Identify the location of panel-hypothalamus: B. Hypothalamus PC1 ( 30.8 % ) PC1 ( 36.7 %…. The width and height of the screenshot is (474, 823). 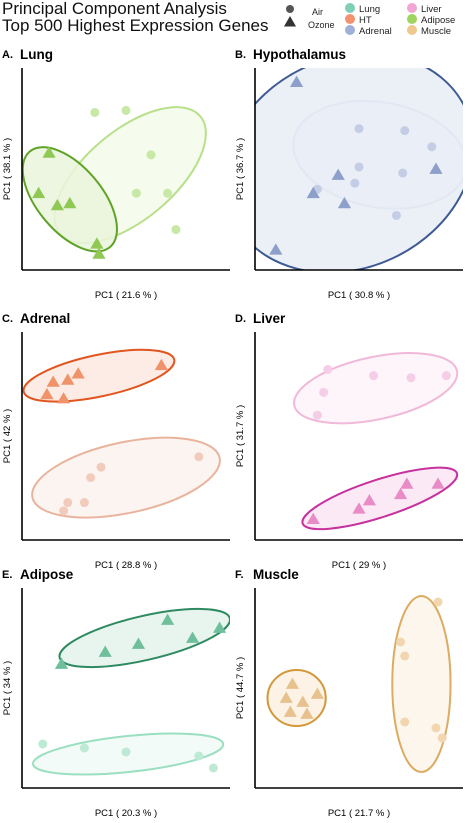
(349, 174).